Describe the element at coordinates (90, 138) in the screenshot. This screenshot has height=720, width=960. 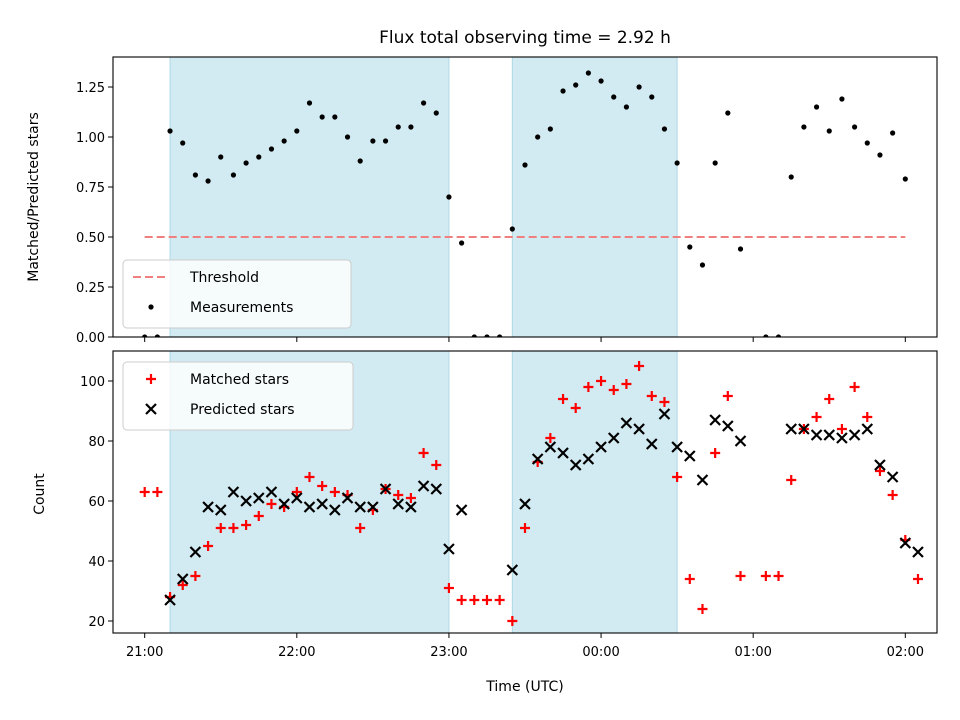
I see `y-tick-label: 1.00` at that location.